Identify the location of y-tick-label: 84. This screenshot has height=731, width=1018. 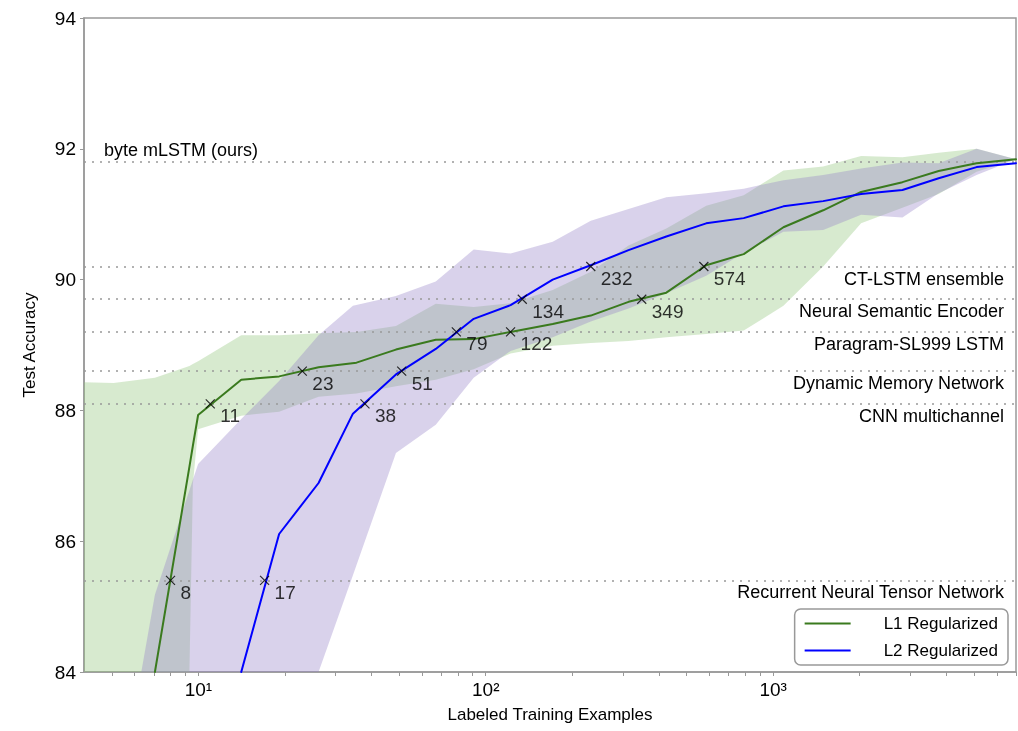
(65, 672).